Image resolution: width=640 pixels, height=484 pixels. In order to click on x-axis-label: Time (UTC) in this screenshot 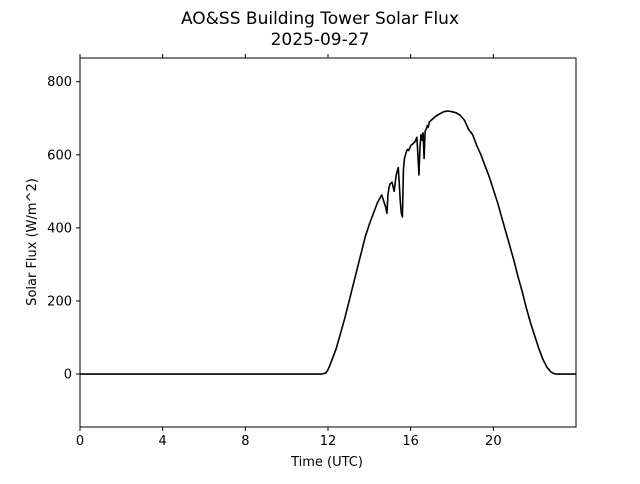, I will do `click(326, 462)`.